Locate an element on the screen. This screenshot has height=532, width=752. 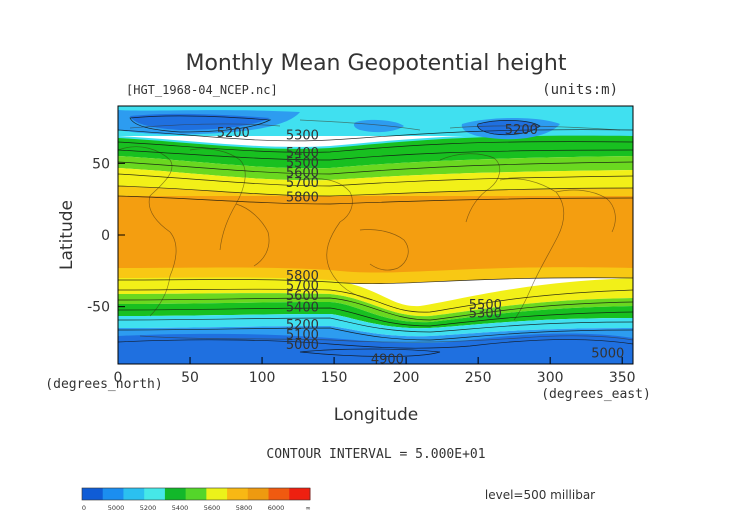
contour-label: 5100 is located at coordinates (302, 335).